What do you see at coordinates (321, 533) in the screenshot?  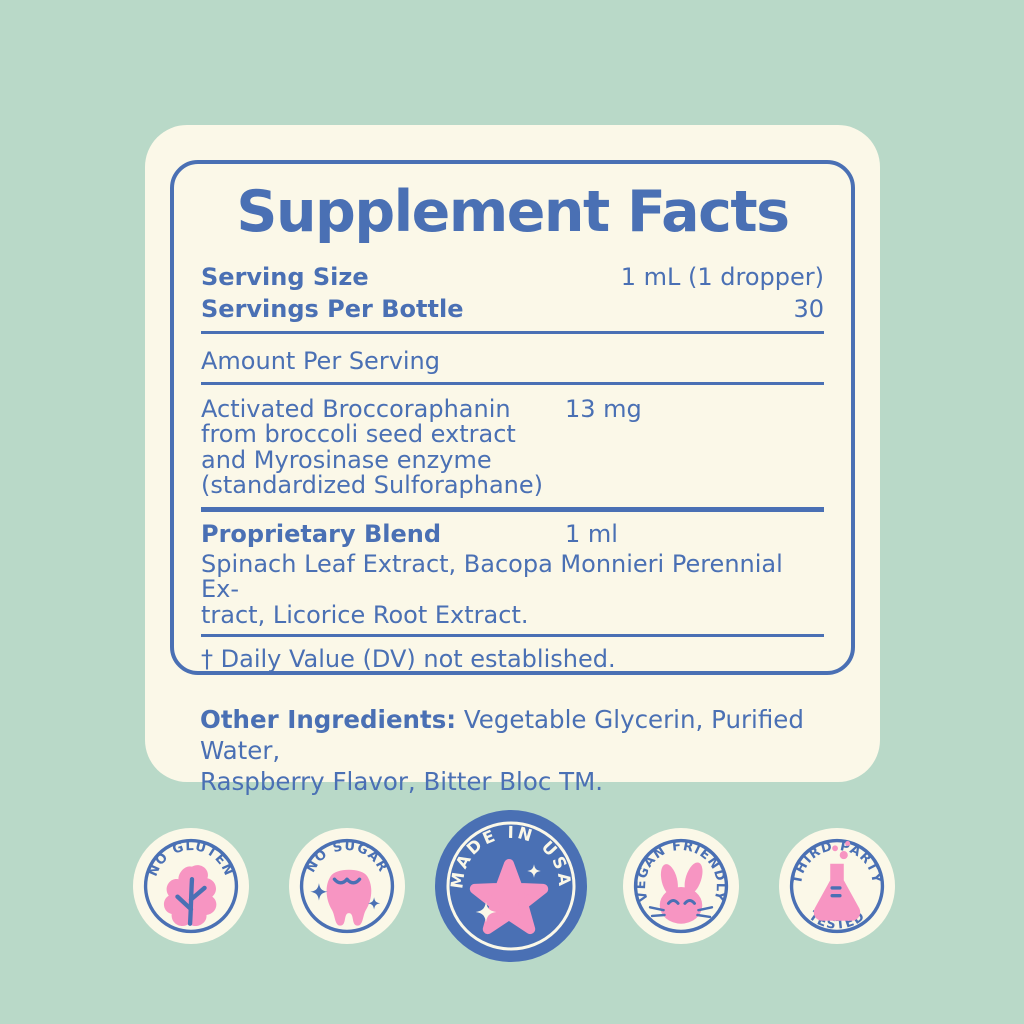 I see `proprietary-blend-label: Proprietary Blend` at bounding box center [321, 533].